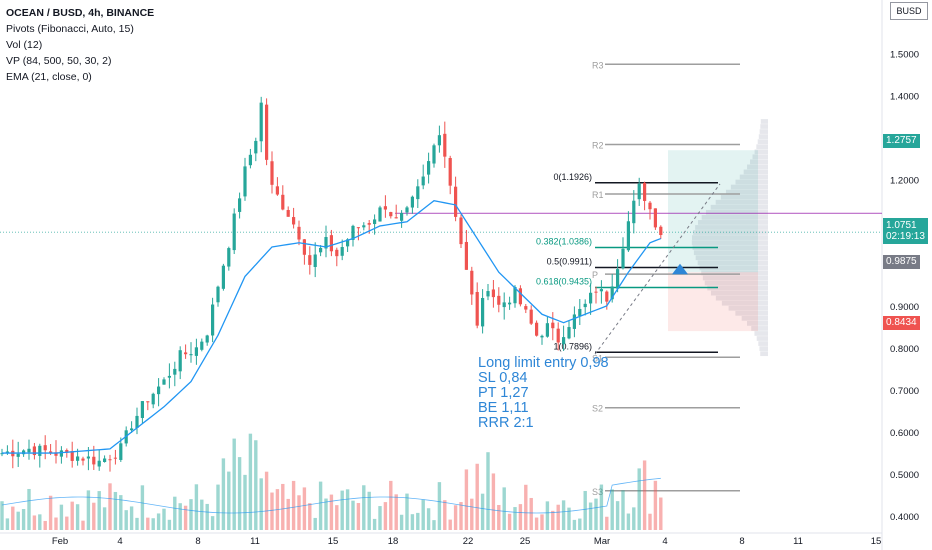  I want to click on indicator-pivots: Pivots (Fibonacci, Auto, 15), so click(70, 29).